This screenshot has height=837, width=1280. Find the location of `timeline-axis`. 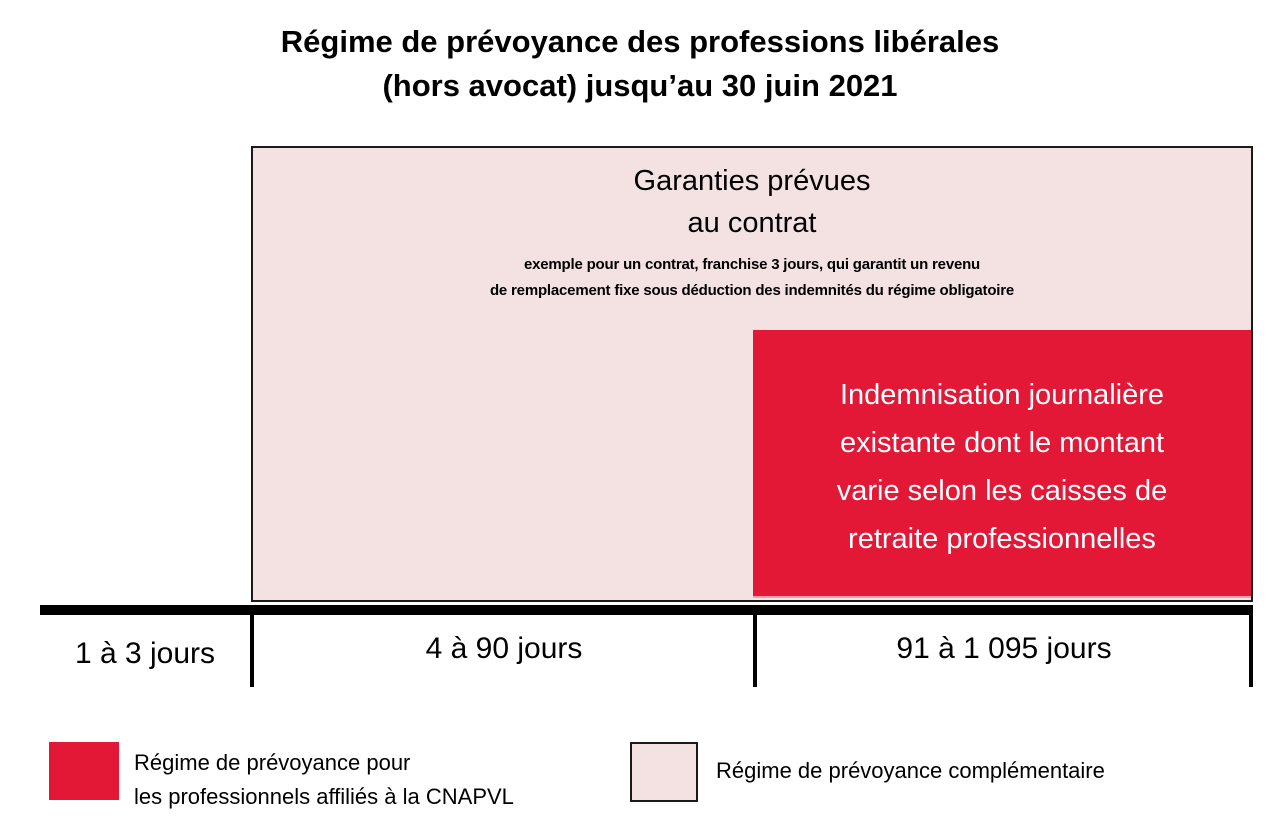

timeline-axis is located at coordinates (646, 610).